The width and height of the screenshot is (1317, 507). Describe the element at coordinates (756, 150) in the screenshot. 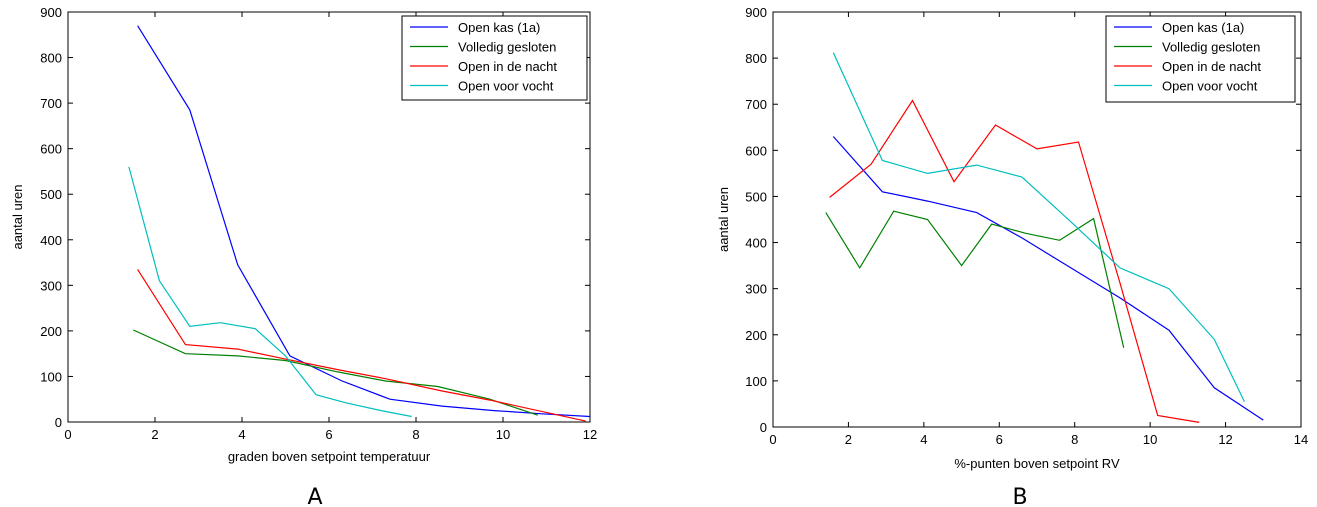

I see `chart2-y-tick-label-6: 600` at that location.